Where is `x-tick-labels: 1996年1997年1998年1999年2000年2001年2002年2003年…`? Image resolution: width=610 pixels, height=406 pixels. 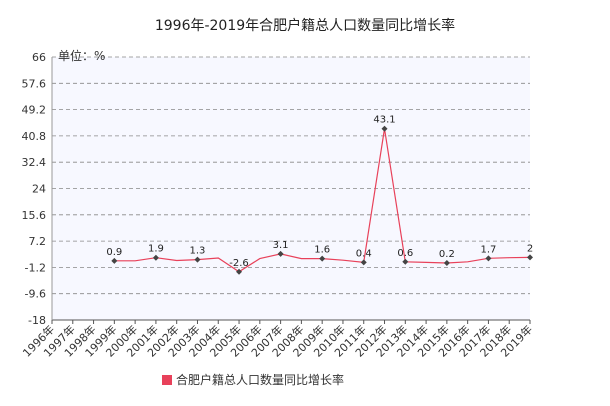
x-tick-labels: 1996年1997年1998年1999年2000年2001年2002年2003年… is located at coordinates (277, 340).